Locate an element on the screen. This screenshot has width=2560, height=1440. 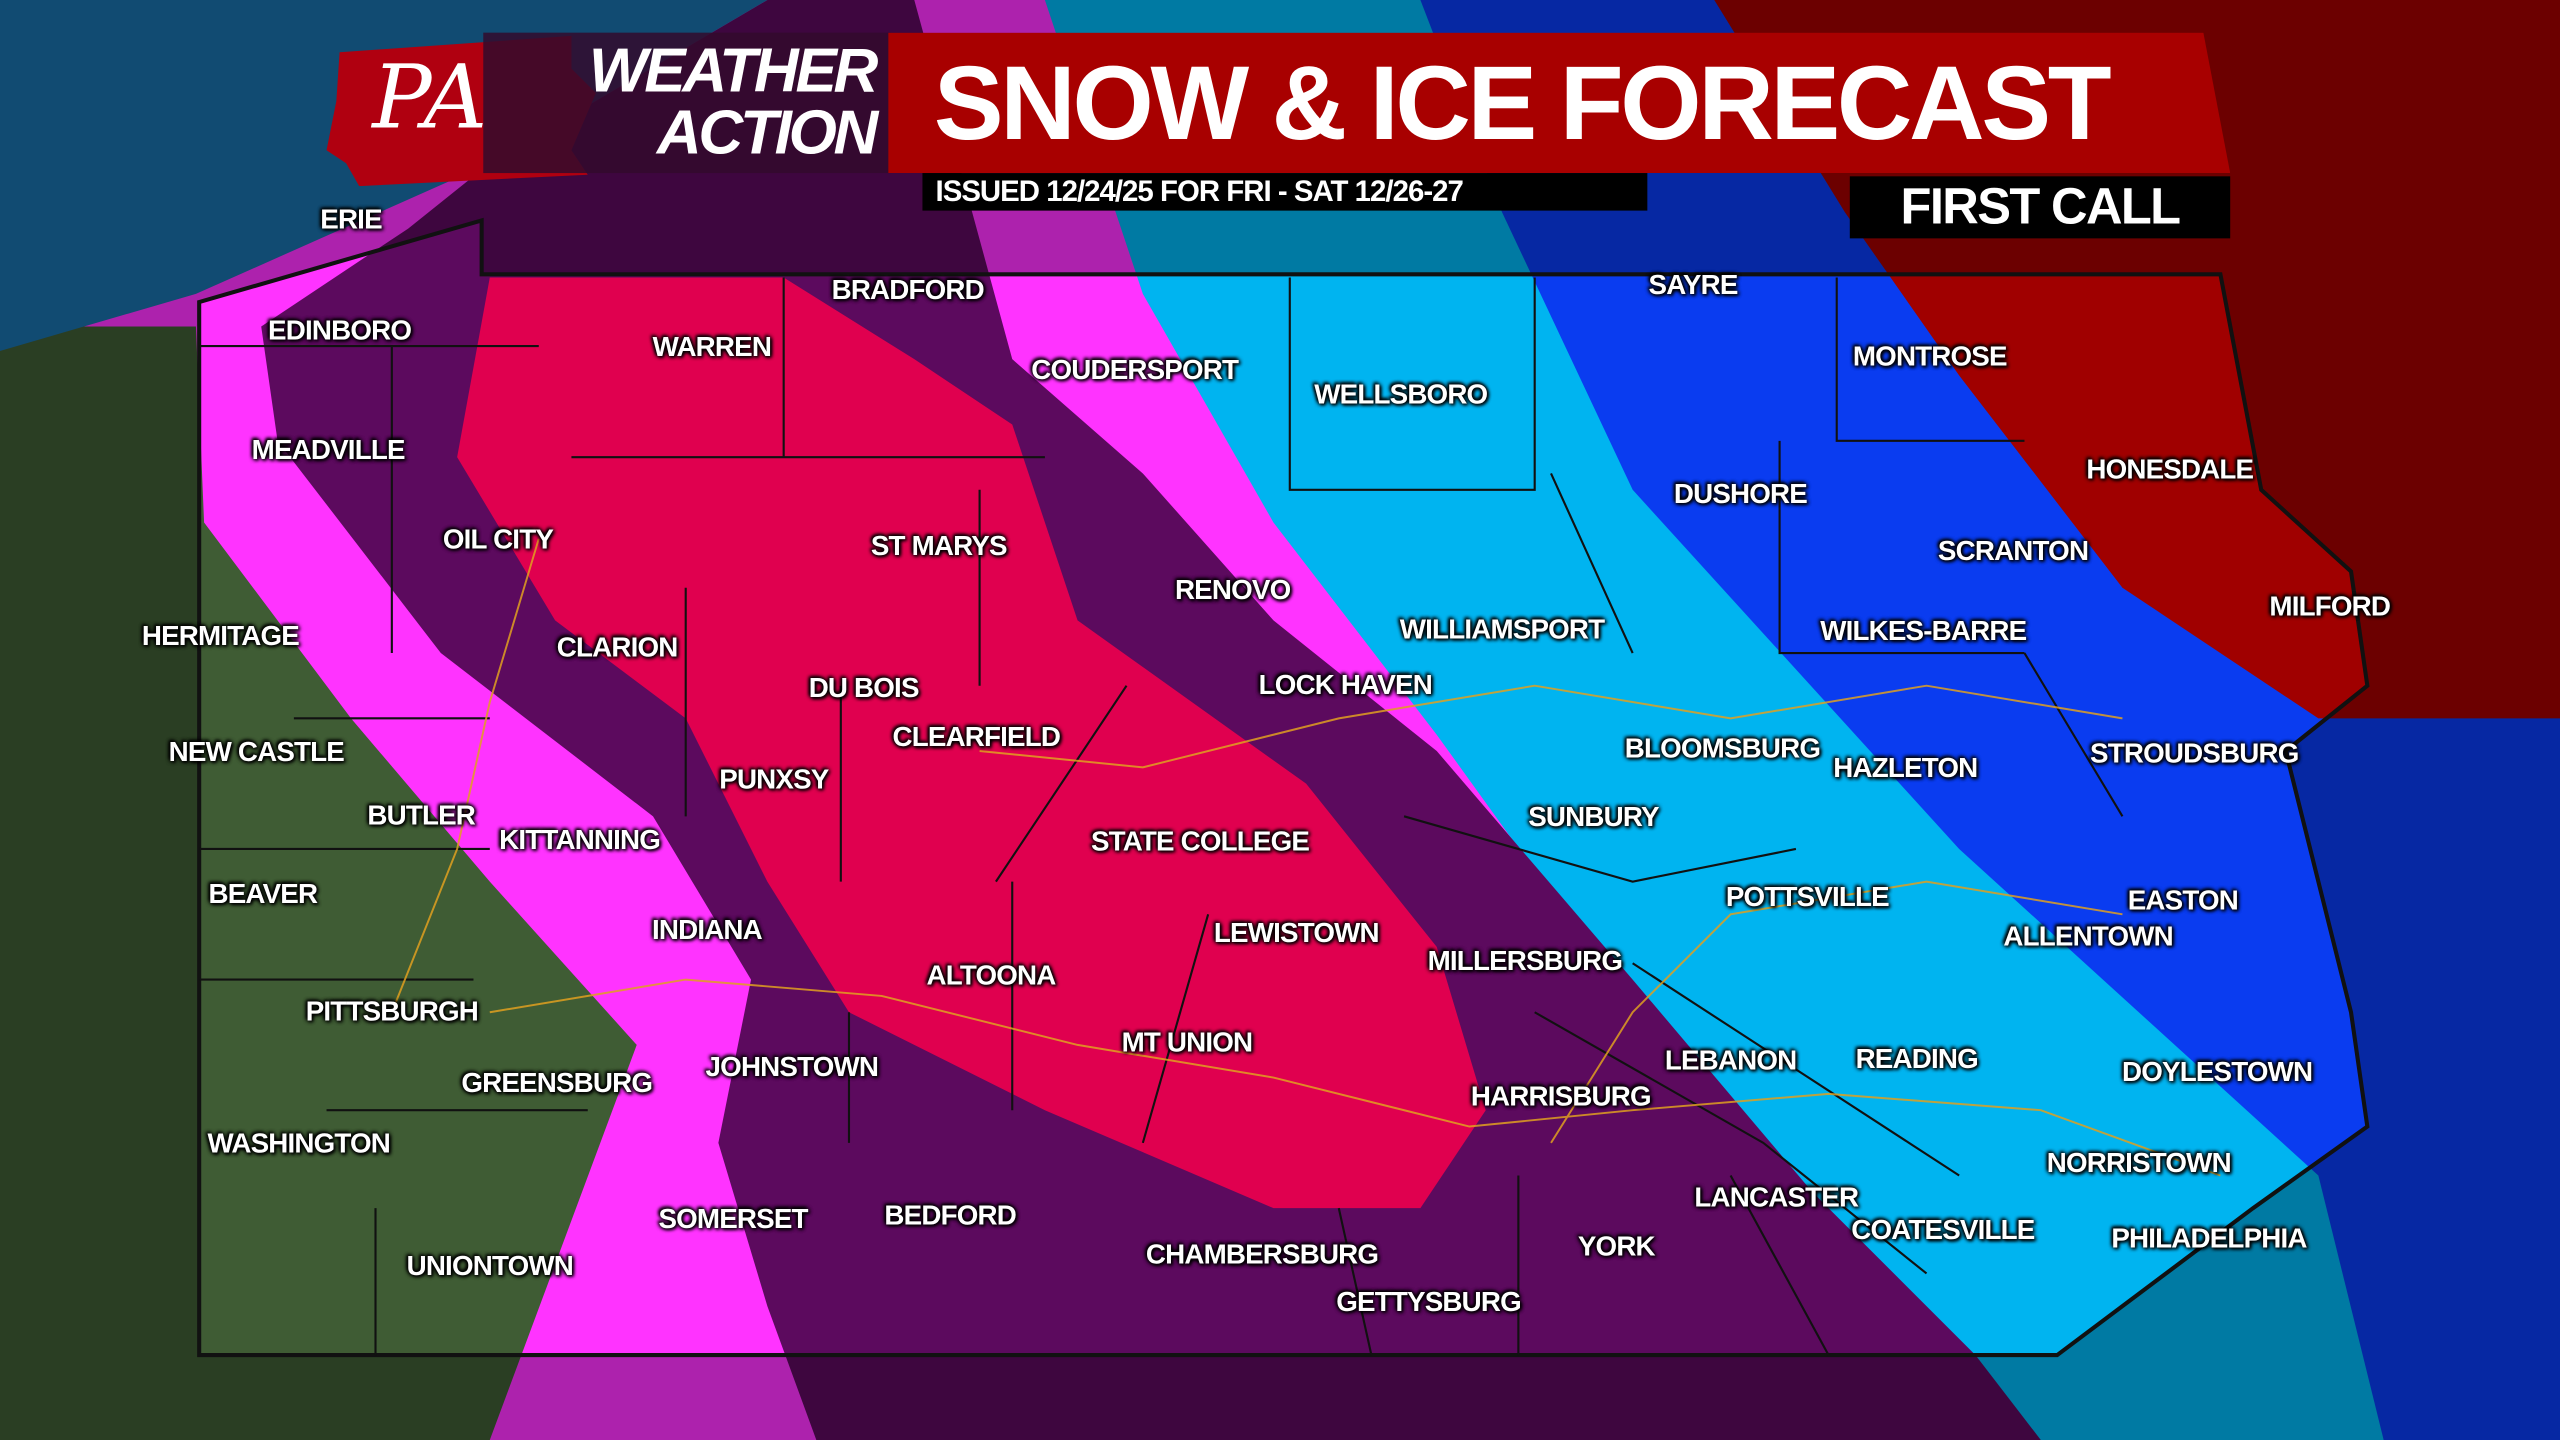
city-label: PHILADELPHIA is located at coordinates (2209, 1238).